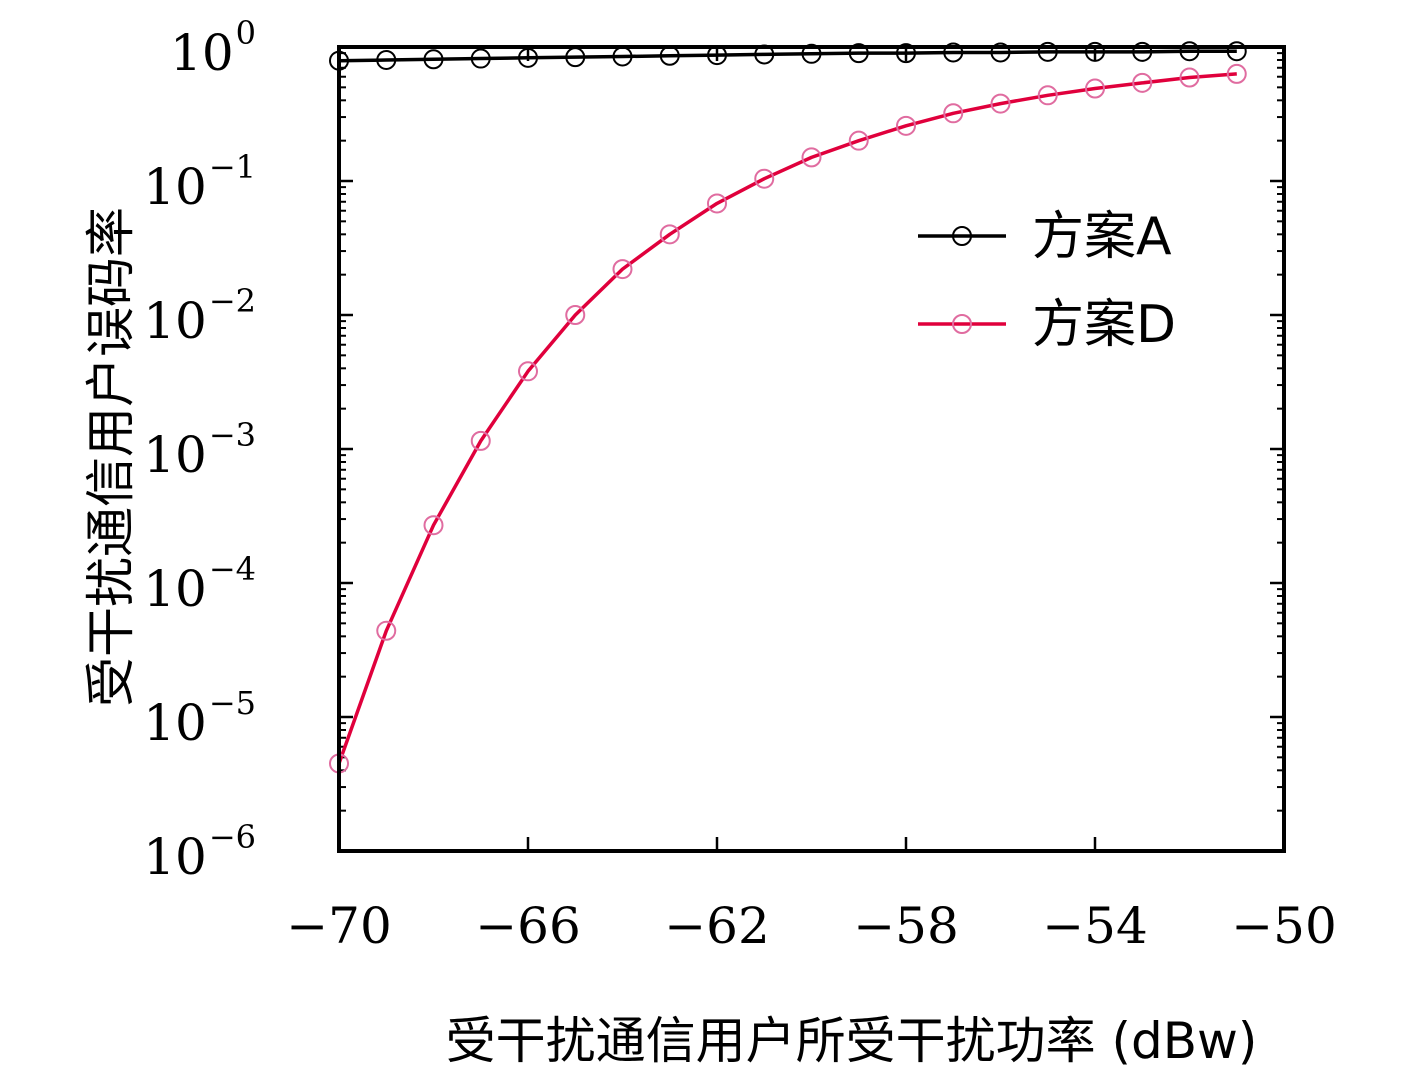 This screenshot has width=1417, height=1075. What do you see at coordinates (1095, 926) in the screenshot?
I see `x-tick-label: −54` at bounding box center [1095, 926].